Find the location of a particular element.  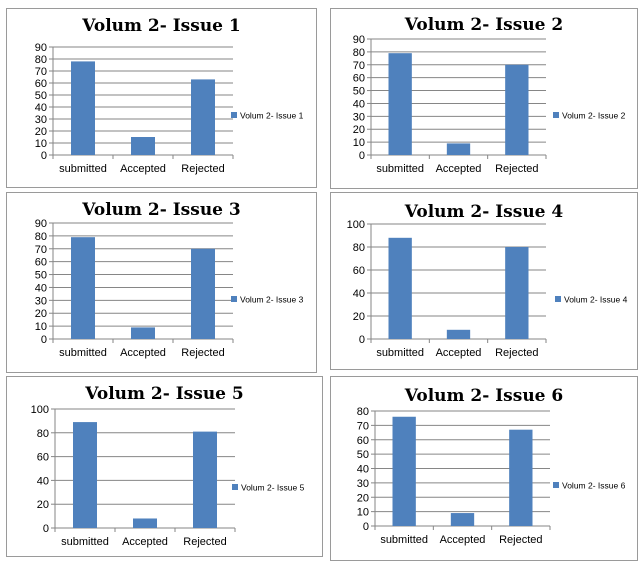

chart-title: Volum 2- Issue 6 is located at coordinates (484, 396).